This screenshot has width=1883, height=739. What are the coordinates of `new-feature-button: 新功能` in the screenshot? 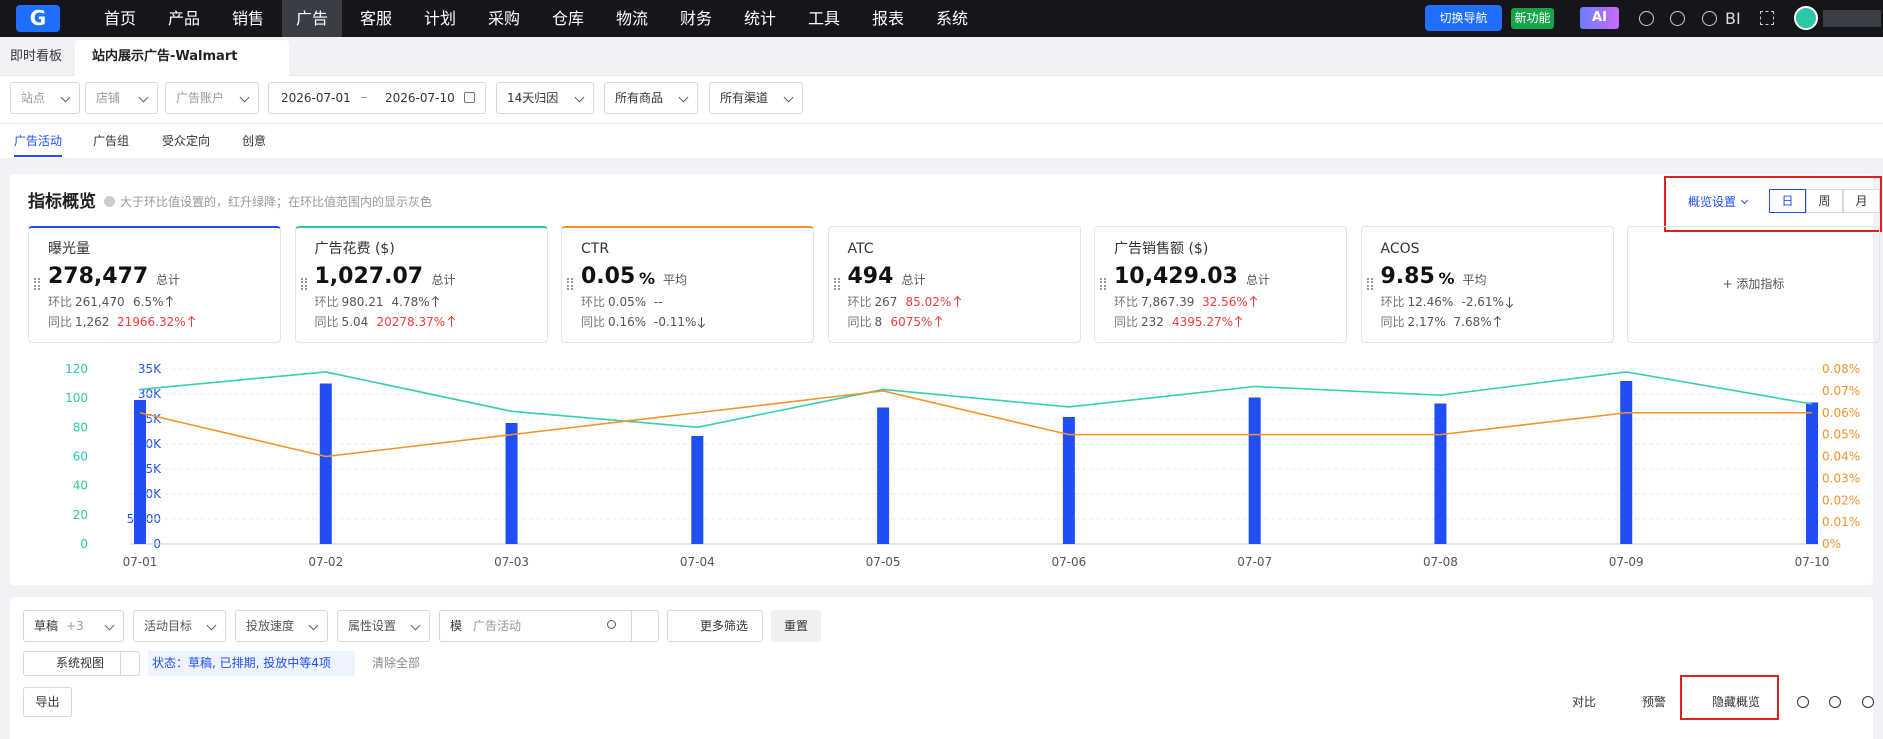 It's located at (1532, 18).